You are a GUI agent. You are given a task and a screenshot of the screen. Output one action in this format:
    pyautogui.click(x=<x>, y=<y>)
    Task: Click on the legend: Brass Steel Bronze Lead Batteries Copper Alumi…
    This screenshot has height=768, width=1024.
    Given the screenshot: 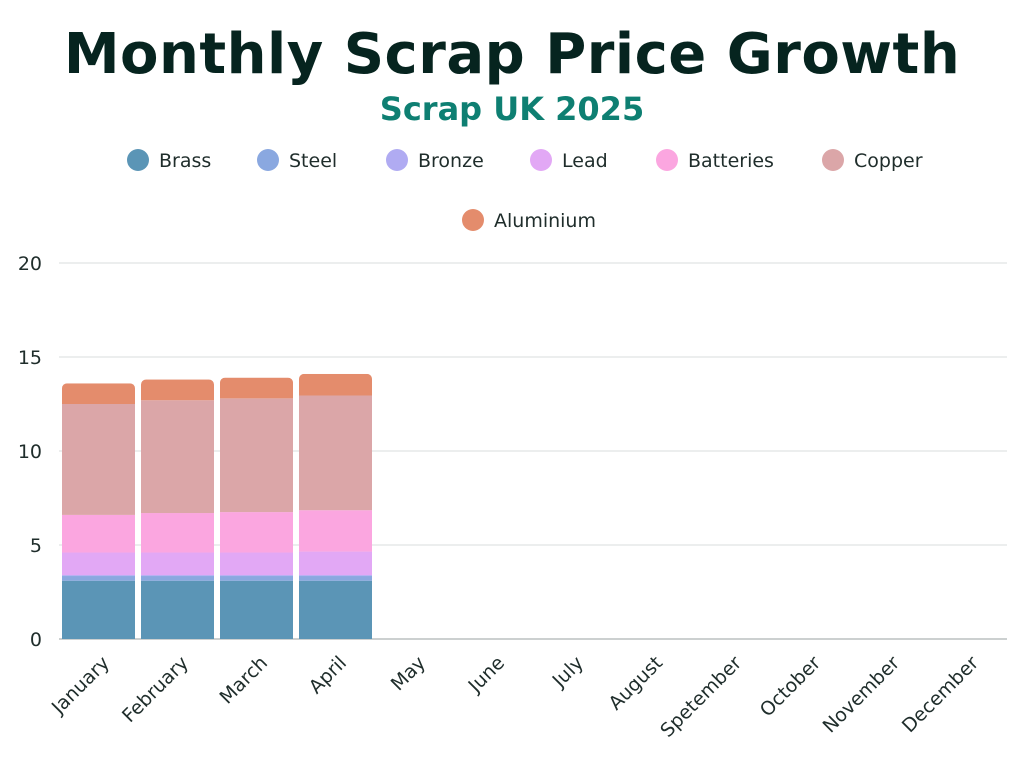 What is the action you would take?
    pyautogui.click(x=525, y=190)
    